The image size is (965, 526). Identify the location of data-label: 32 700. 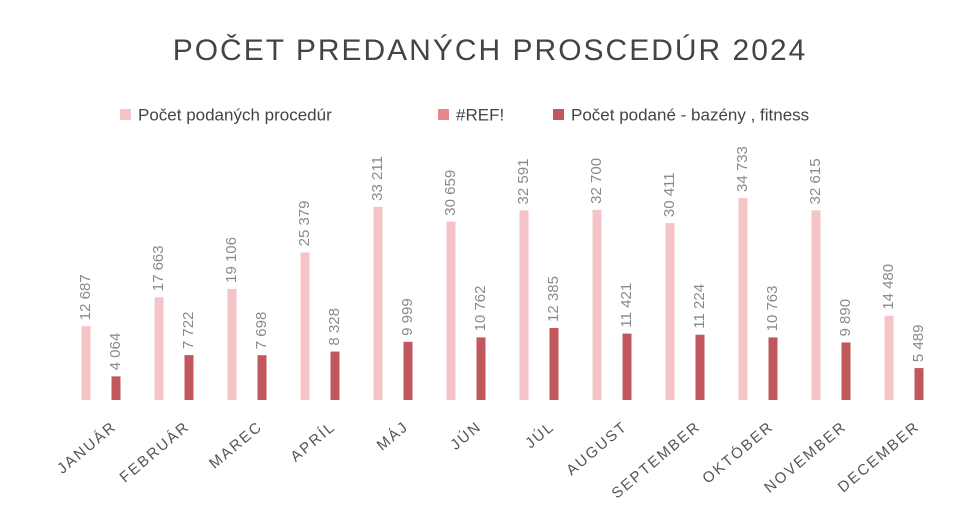
(596, 181).